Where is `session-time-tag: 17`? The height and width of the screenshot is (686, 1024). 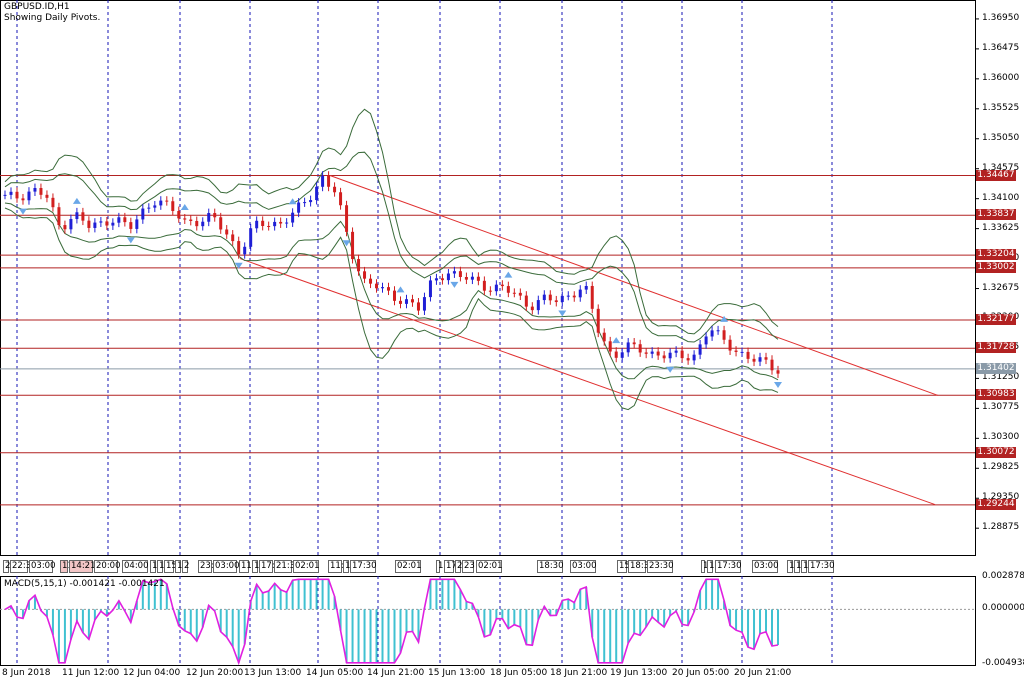 session-time-tag: 17 is located at coordinates (450, 566).